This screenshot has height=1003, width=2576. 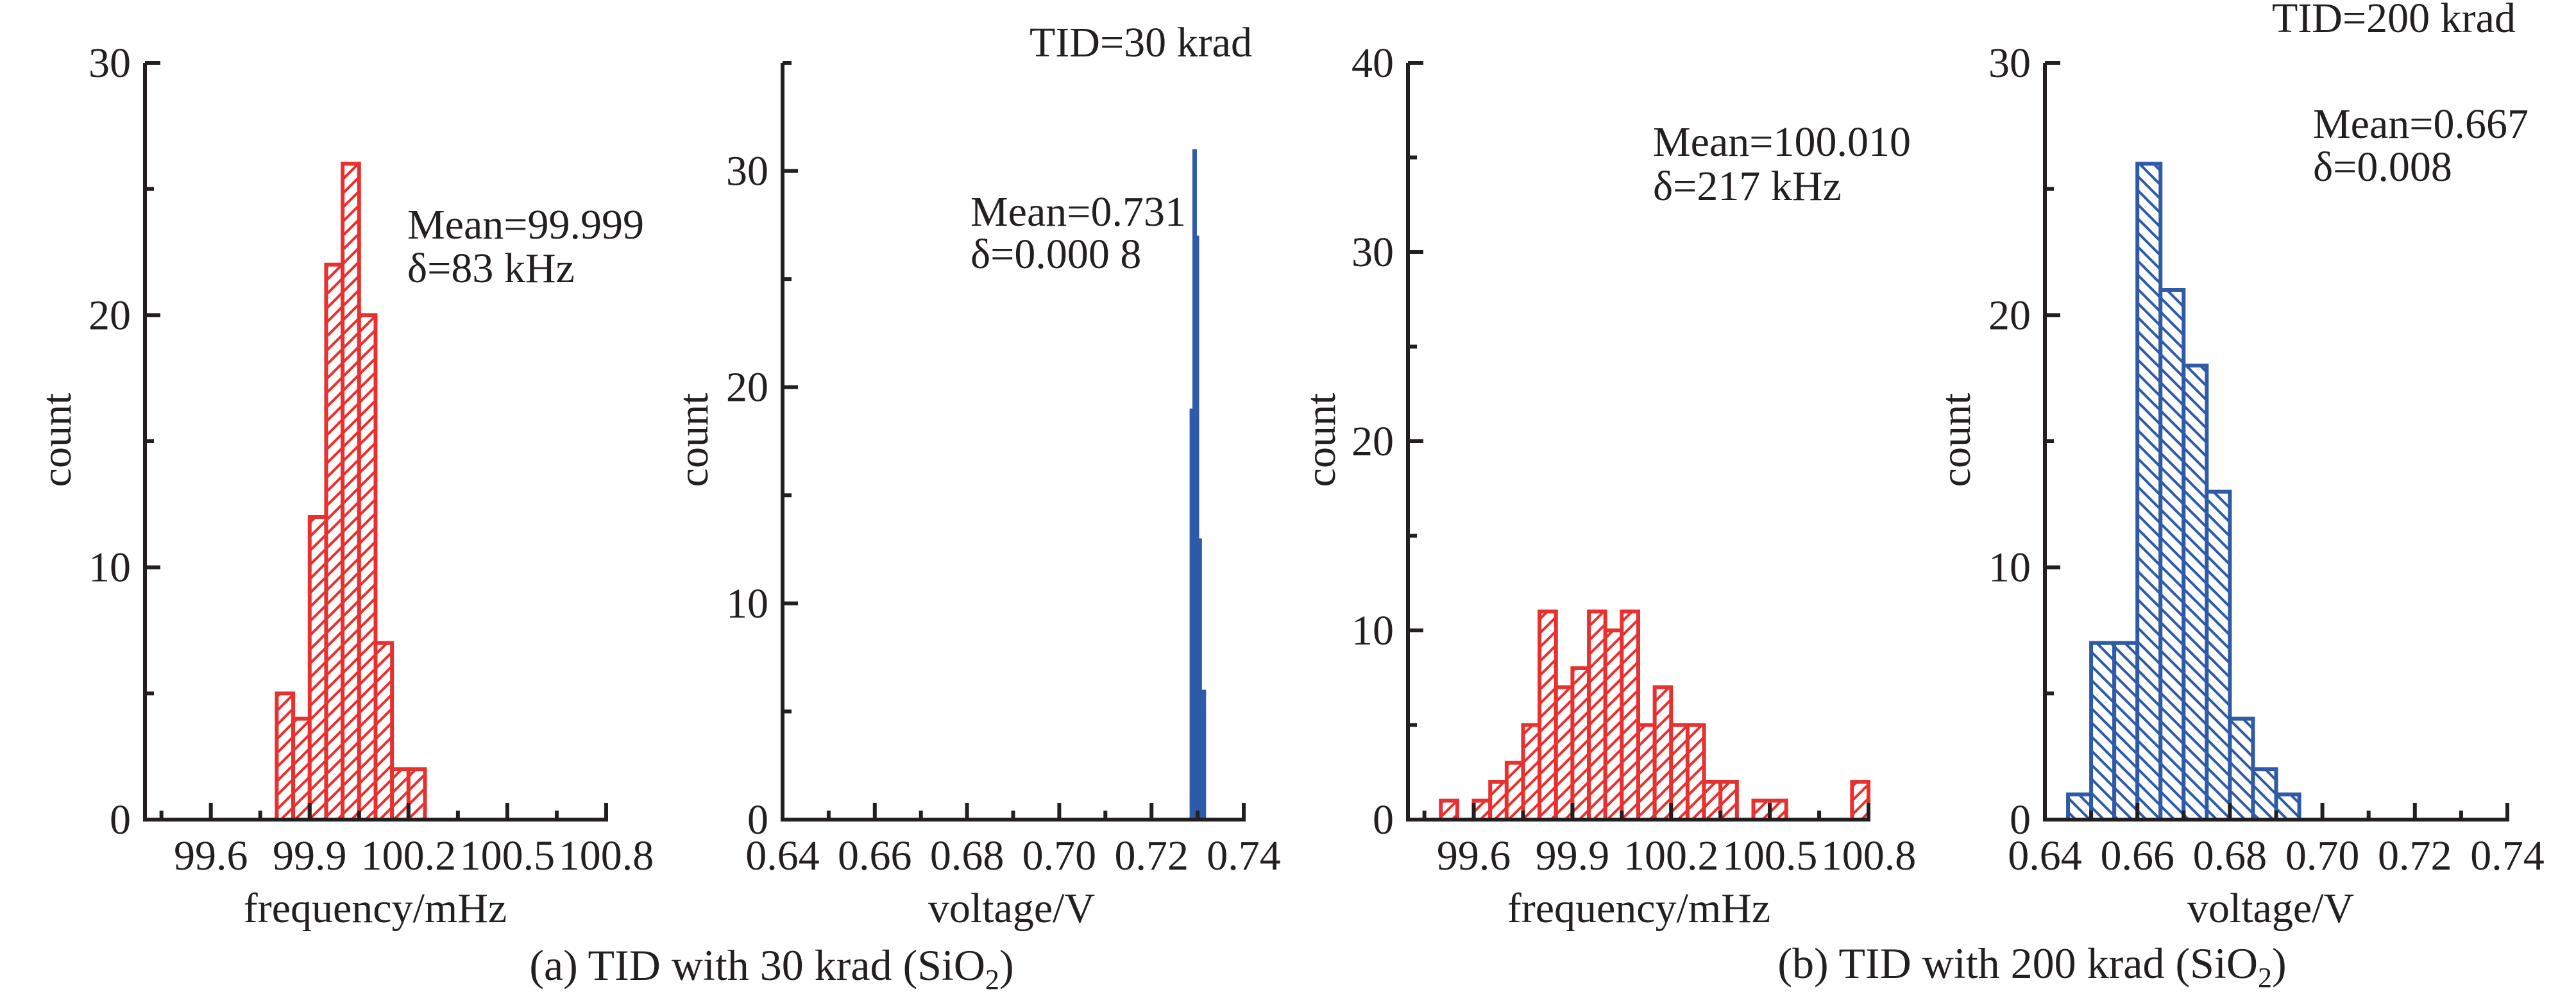 I want to click on caption-a-suffix: ), so click(x=1006, y=965).